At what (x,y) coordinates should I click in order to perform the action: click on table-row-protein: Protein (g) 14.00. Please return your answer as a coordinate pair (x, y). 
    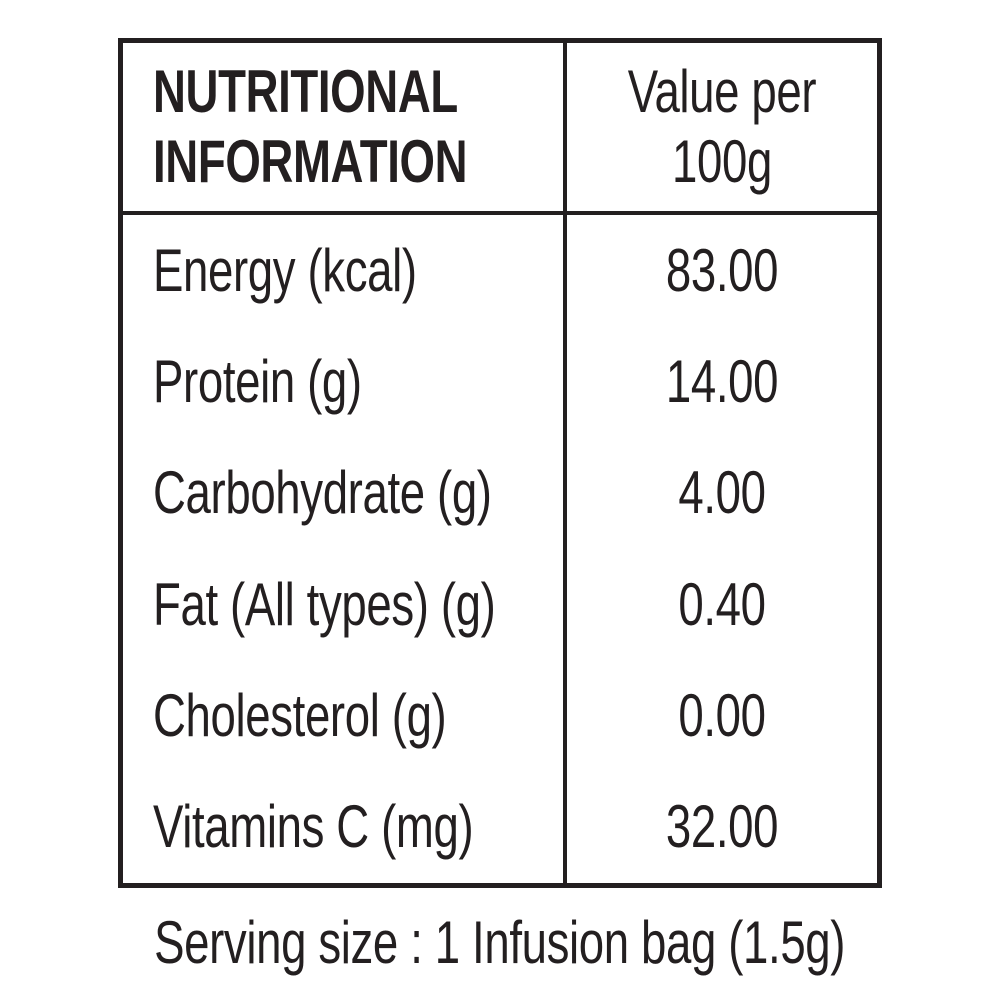
    Looking at the image, I should click on (500, 381).